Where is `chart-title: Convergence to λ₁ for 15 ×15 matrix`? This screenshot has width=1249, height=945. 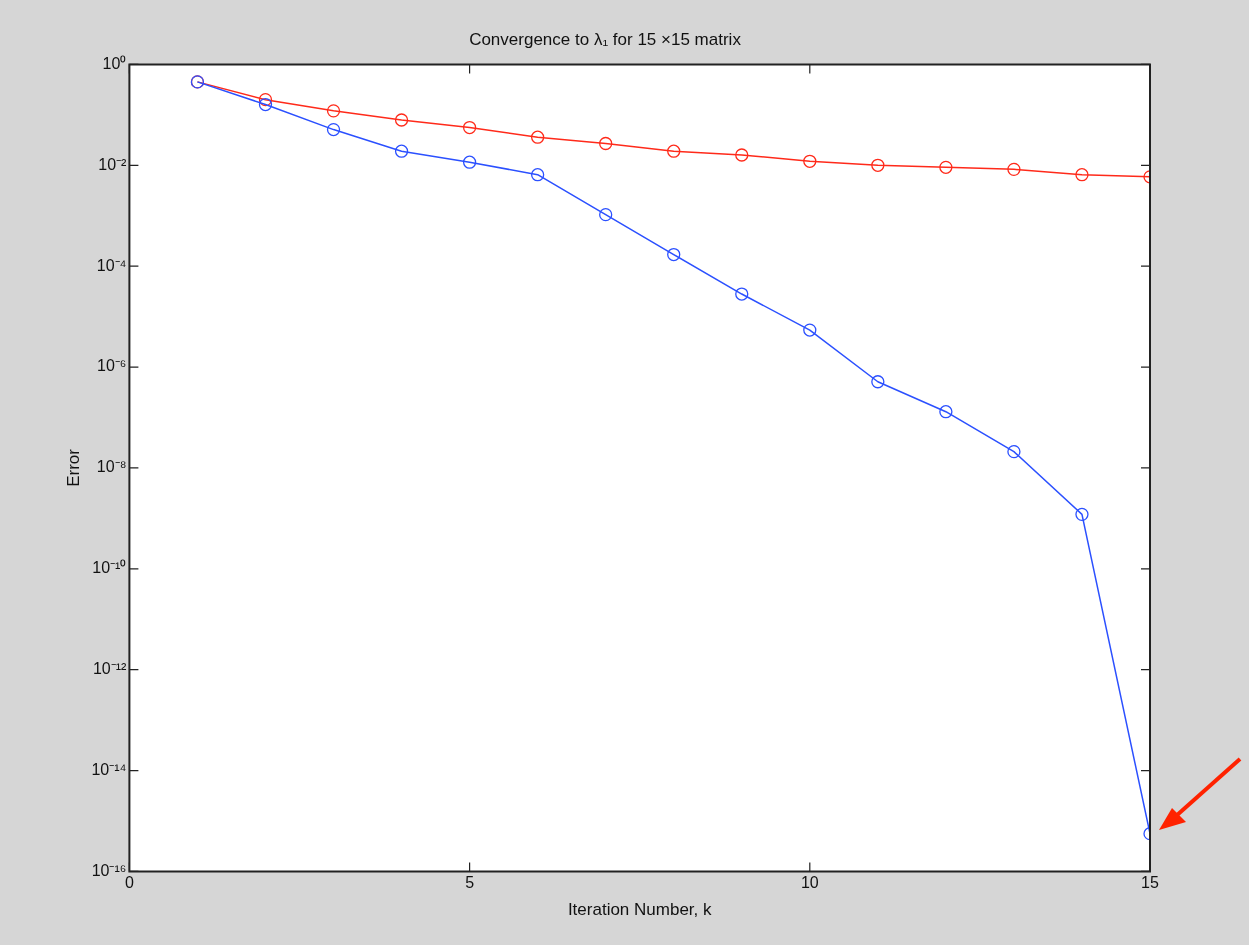
chart-title: Convergence to λ₁ for 15 ×15 matrix is located at coordinates (605, 39).